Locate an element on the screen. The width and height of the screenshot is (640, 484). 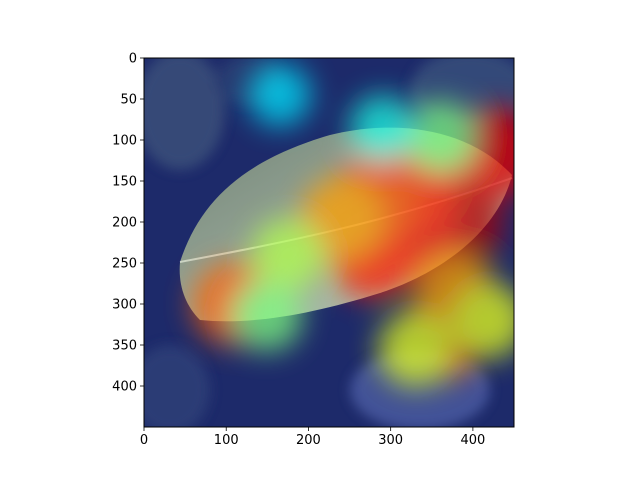
x-tick-label: 200 is located at coordinates (308, 440).